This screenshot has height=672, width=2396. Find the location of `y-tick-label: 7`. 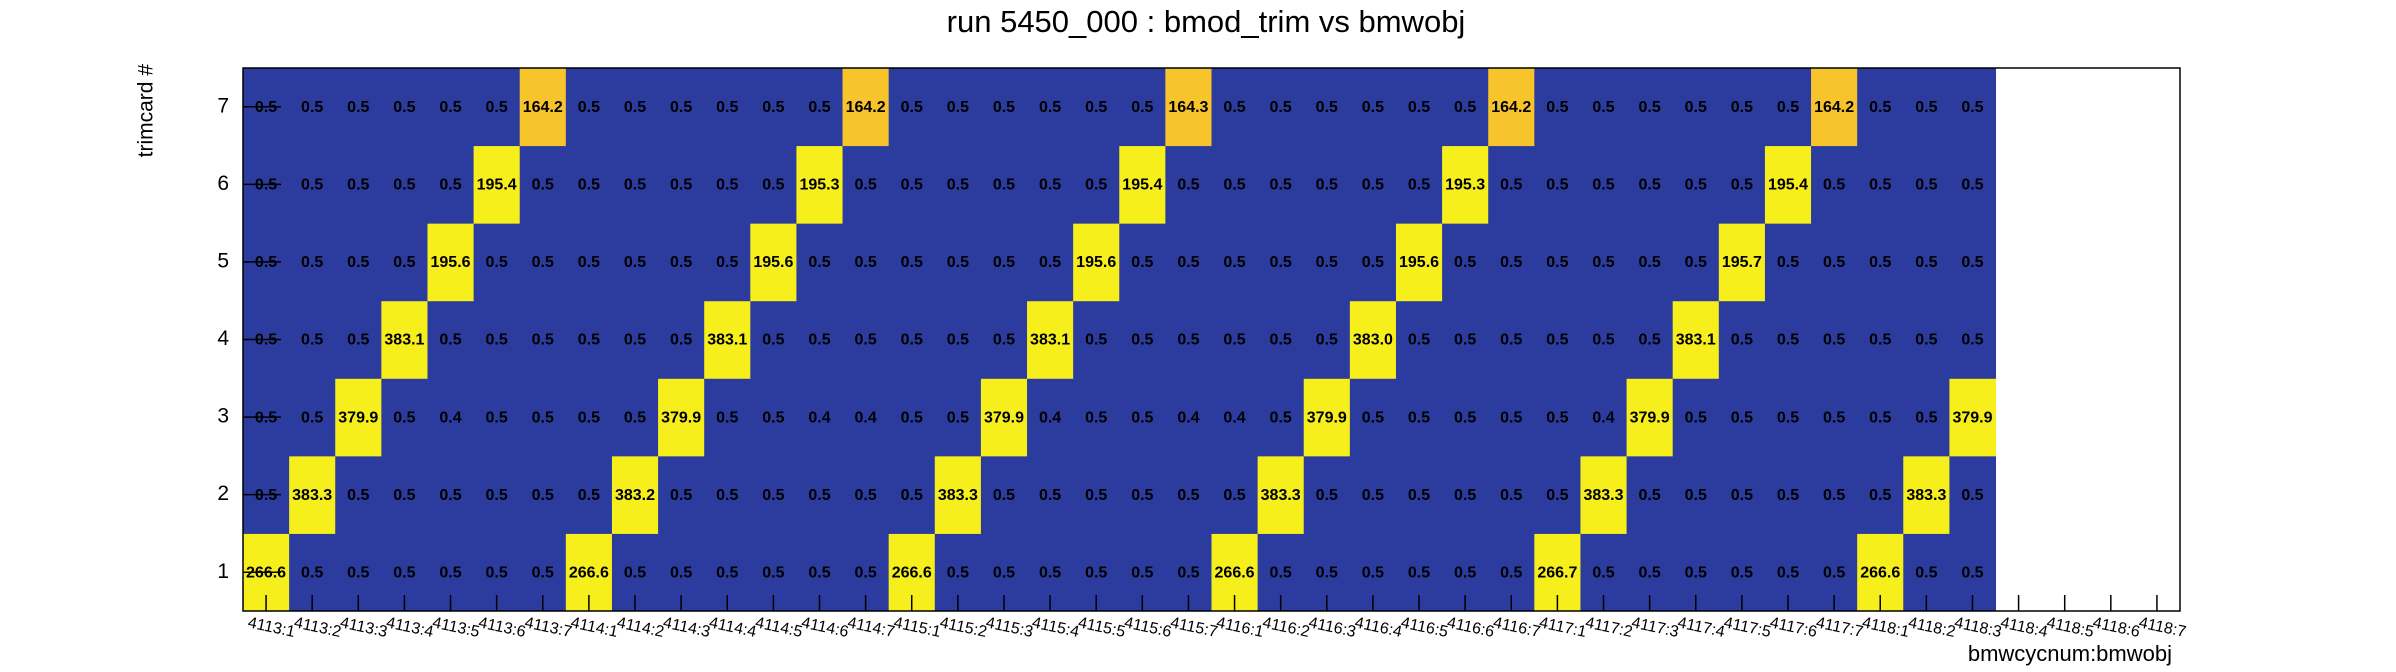

y-tick-label: 7 is located at coordinates (223, 105).